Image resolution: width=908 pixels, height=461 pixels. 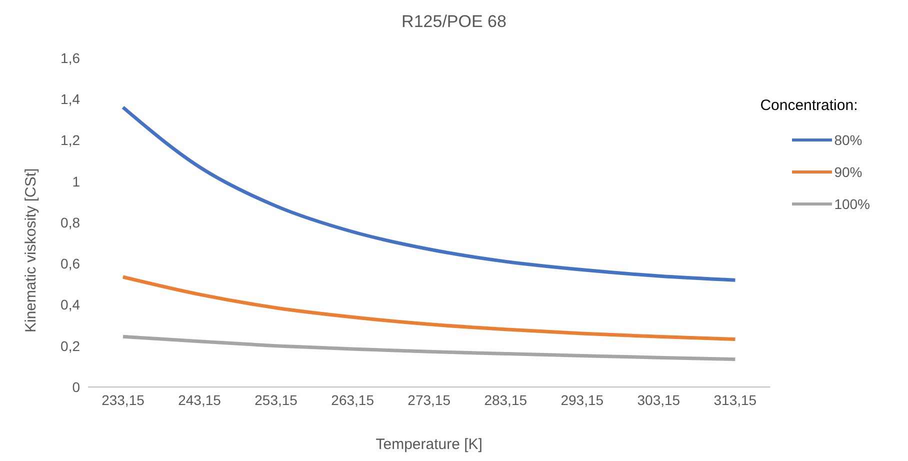 I want to click on legend-label: 100%, so click(x=852, y=204).